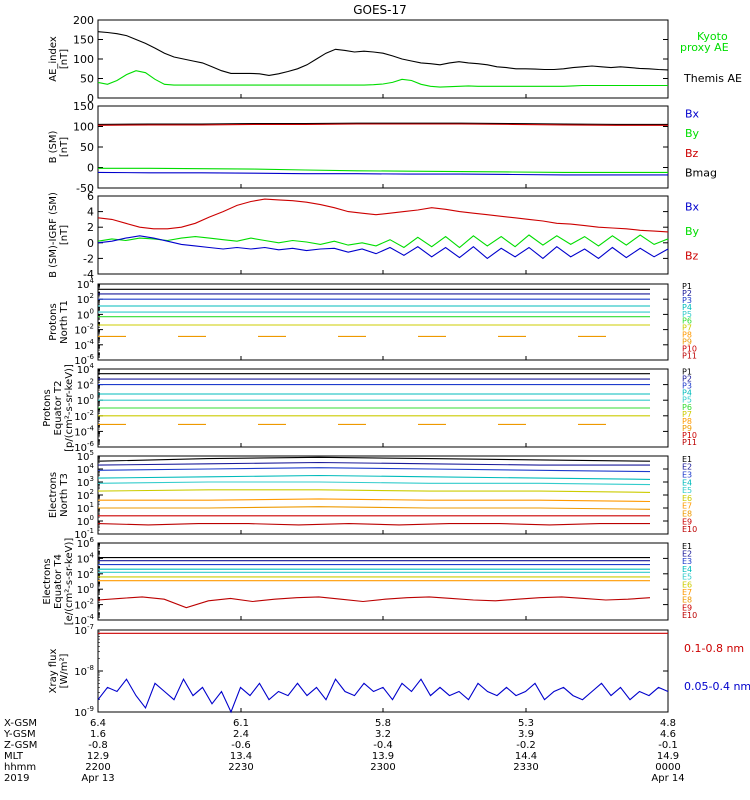  I want to click on legend-entry: P4, so click(687, 393).